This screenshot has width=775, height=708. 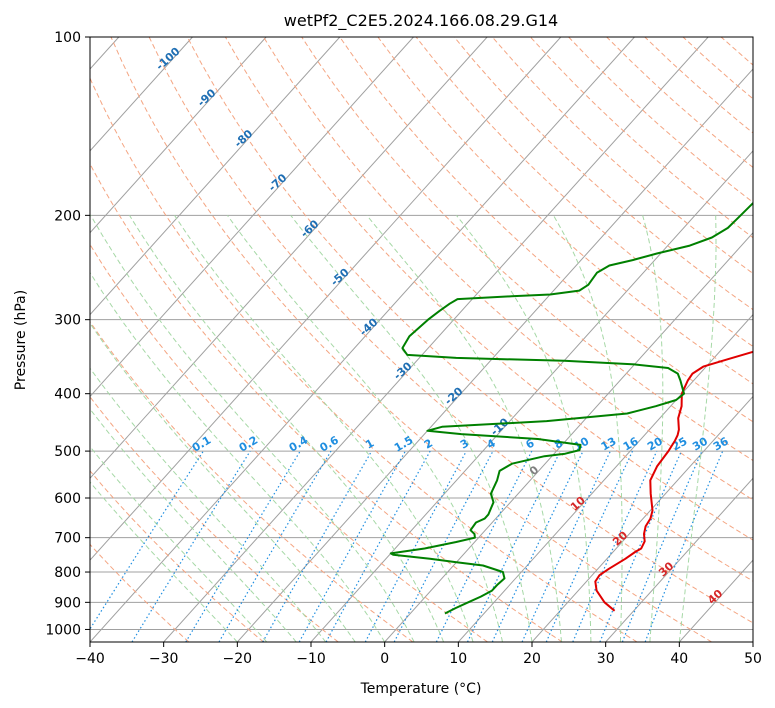 I want to click on y-tick-label: 100, so click(x=67, y=38).